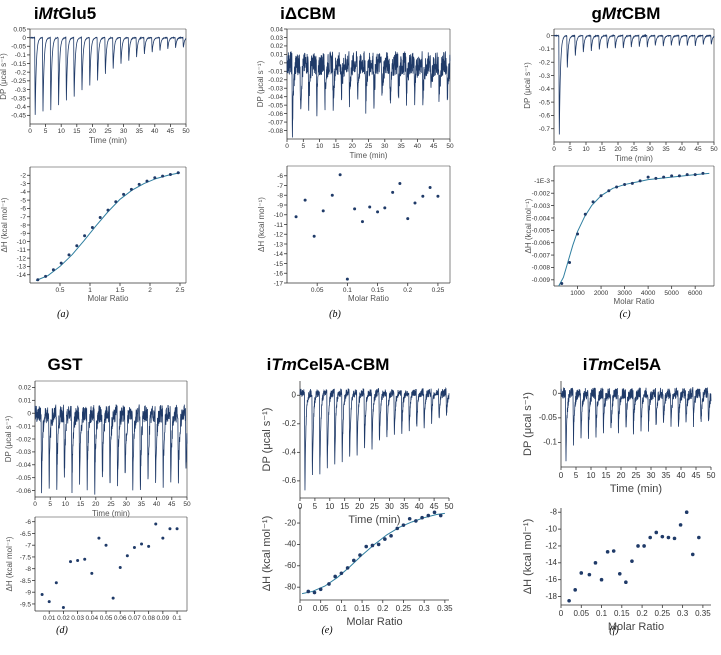  Describe the element at coordinates (353, 146) in the screenshot. I see `x-tick-label: 20` at that location.